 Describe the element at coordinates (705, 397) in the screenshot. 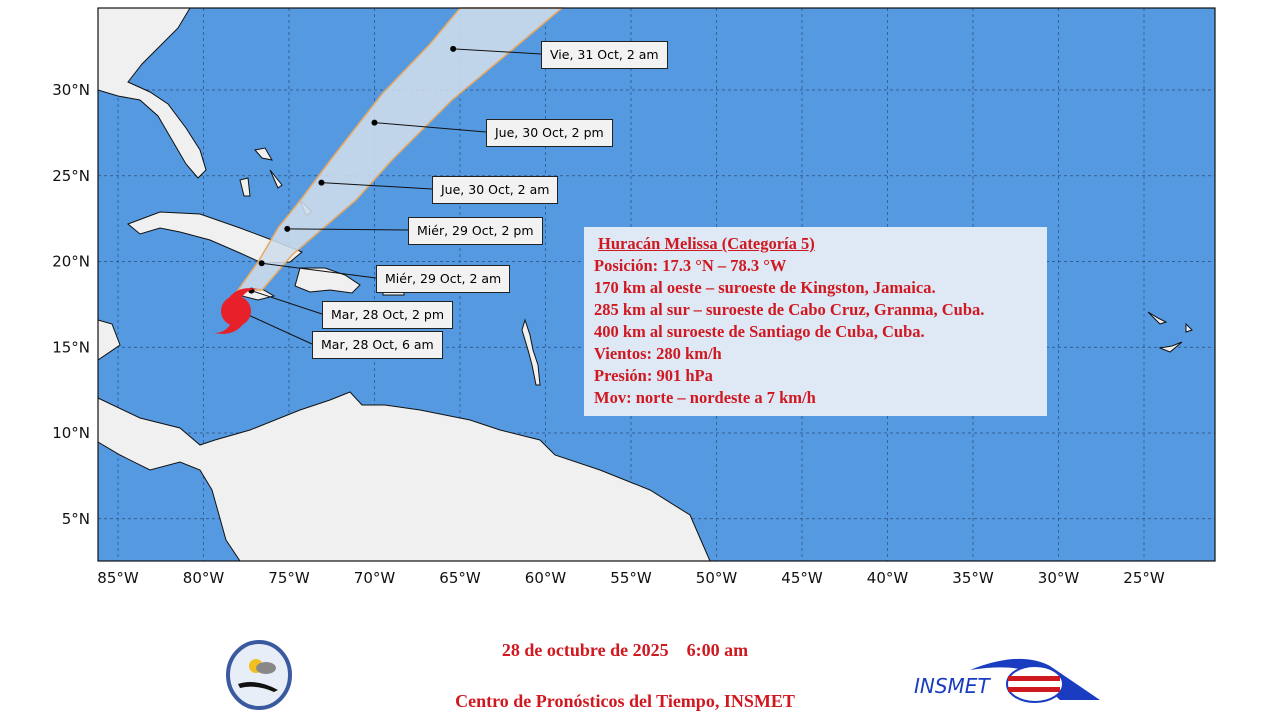

I see `info-line: Mov: norte – nordeste a 7 km/h` at that location.